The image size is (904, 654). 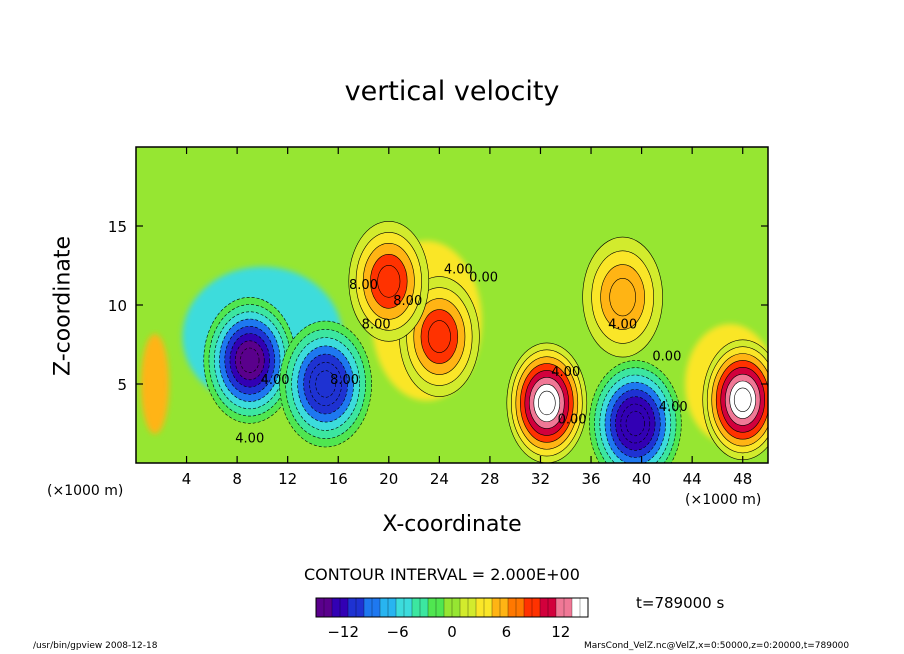 I want to click on x-tick-label: 48, so click(x=742, y=479).